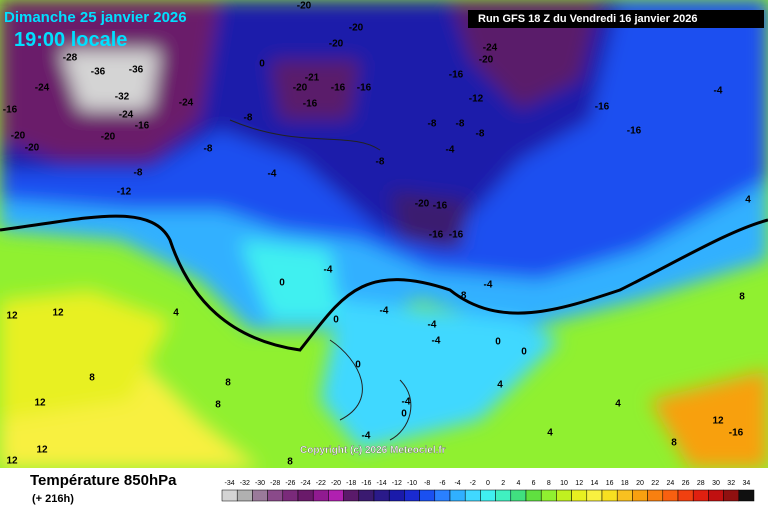 This screenshot has height=512, width=768. I want to click on legend-label: 6, so click(534, 483).